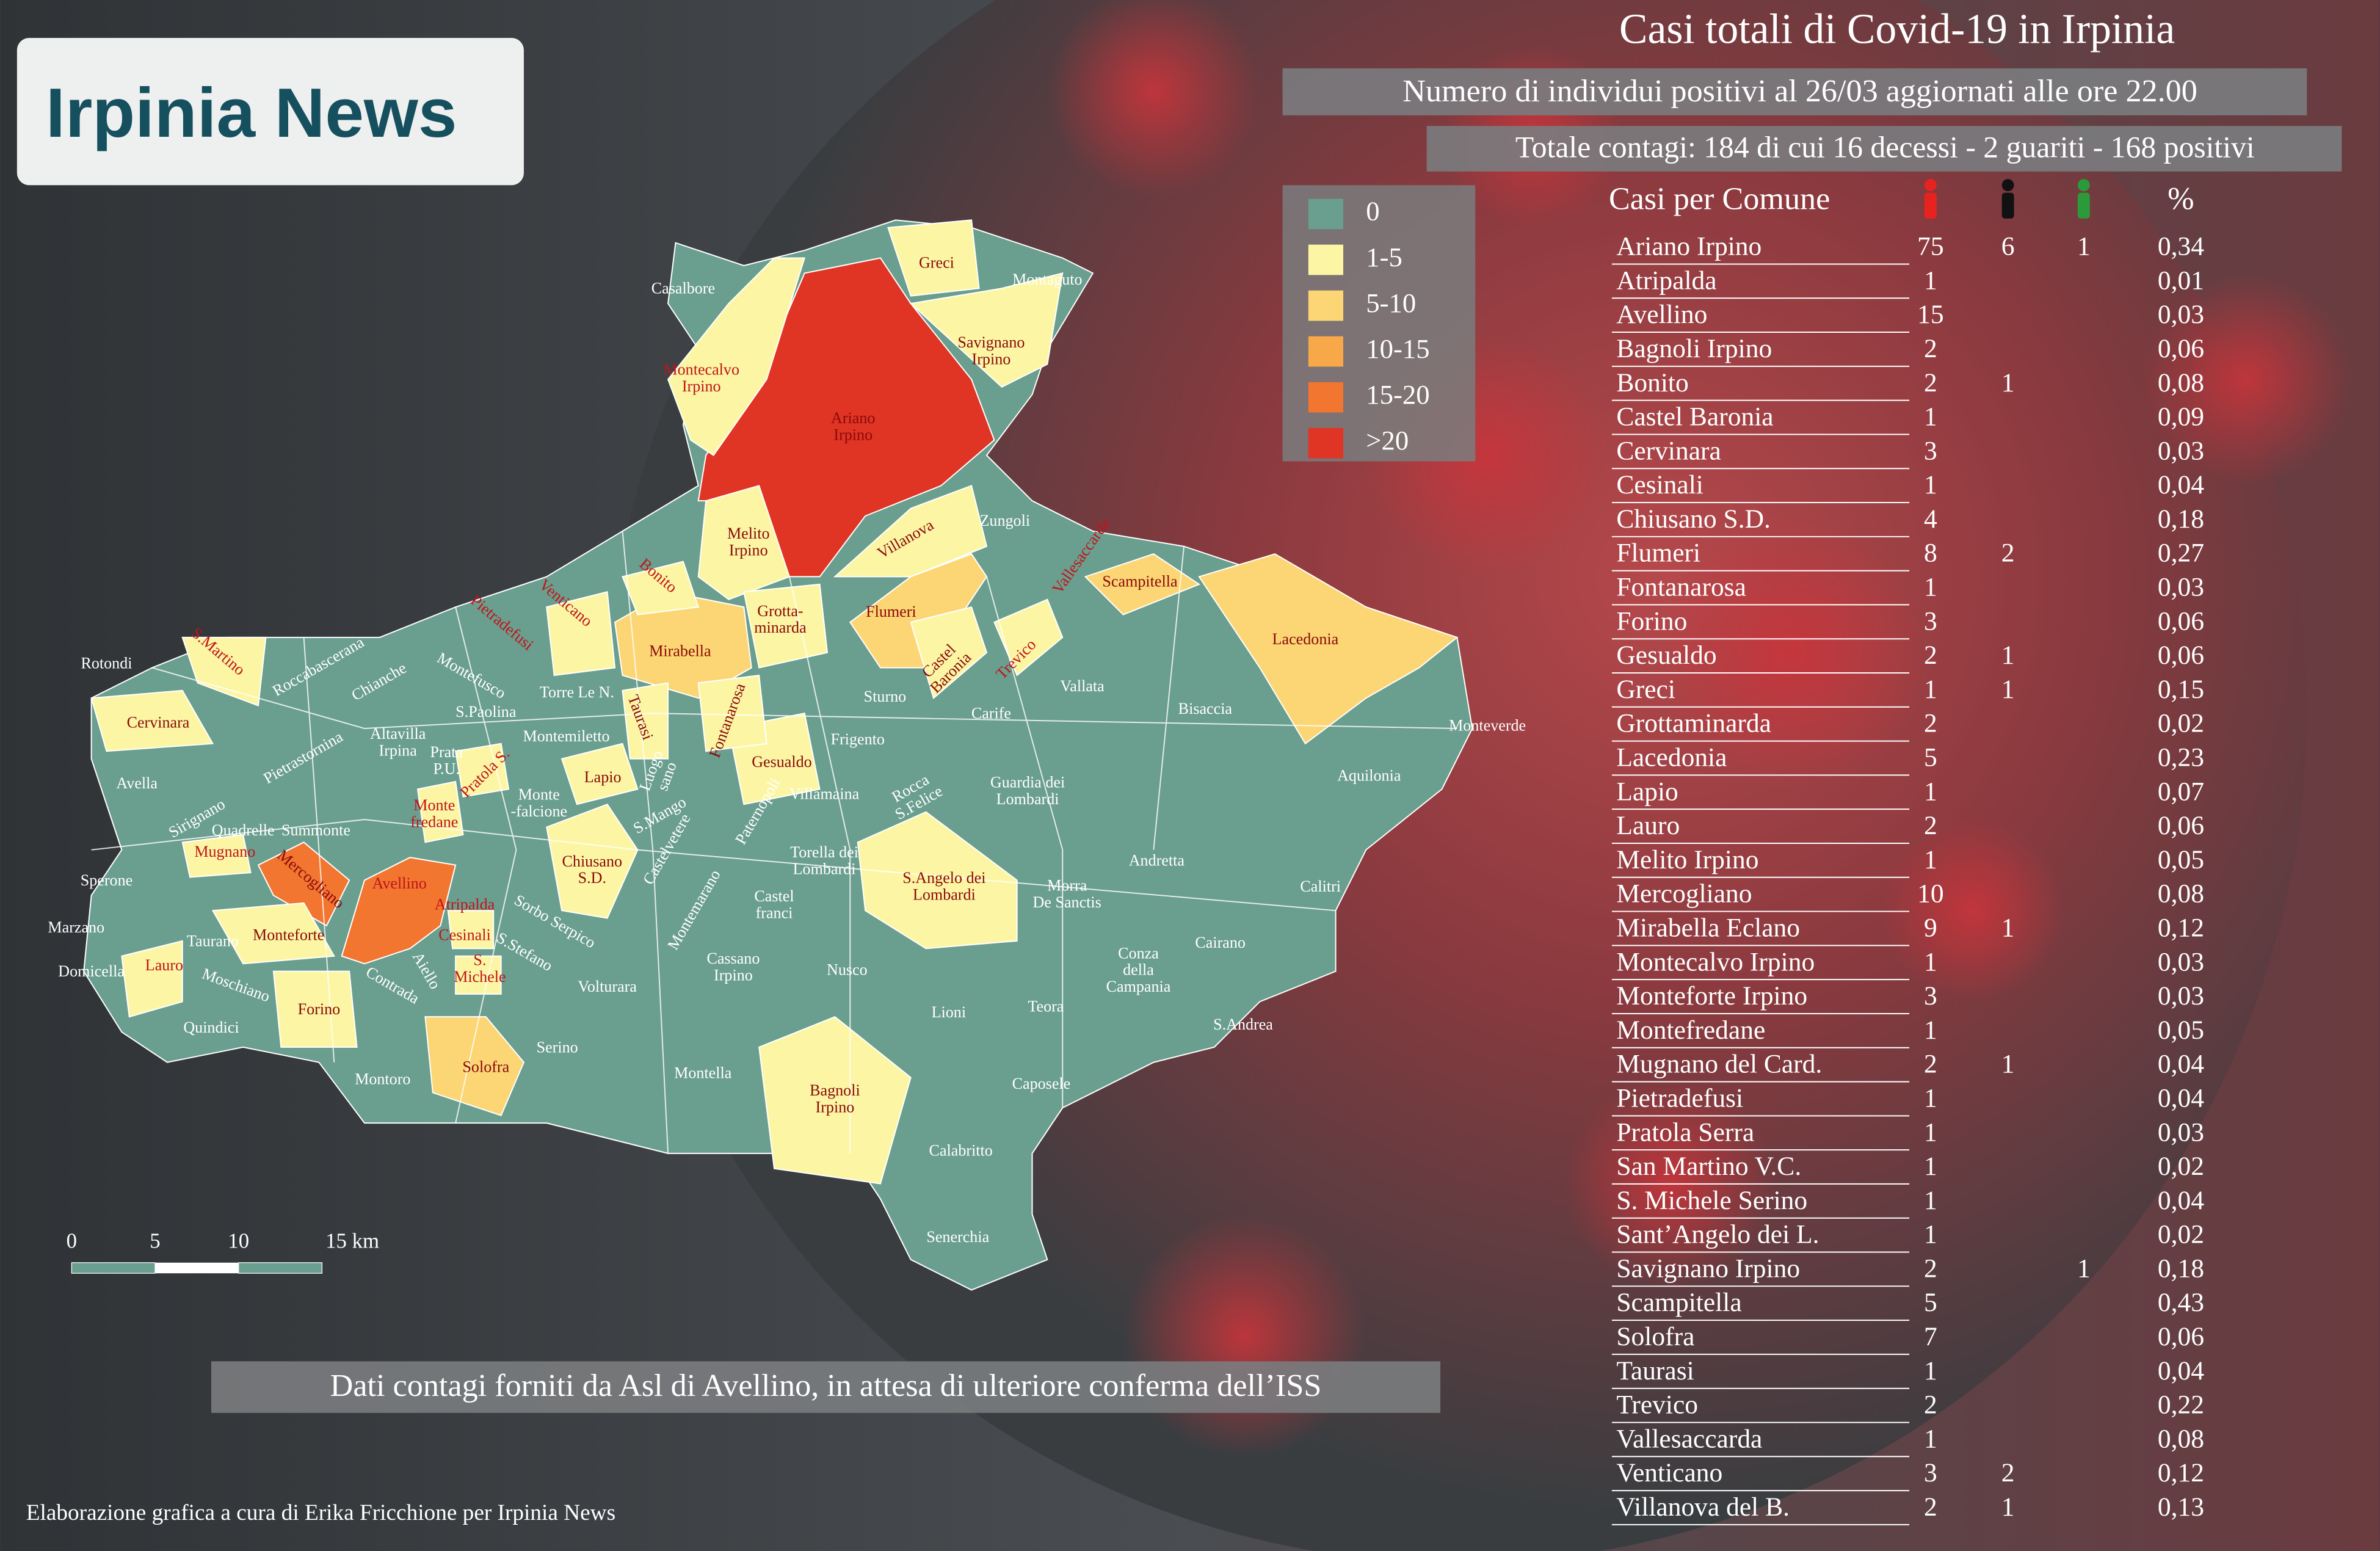  Describe the element at coordinates (1658, 553) in the screenshot. I see `row-name: Flumeri` at that location.